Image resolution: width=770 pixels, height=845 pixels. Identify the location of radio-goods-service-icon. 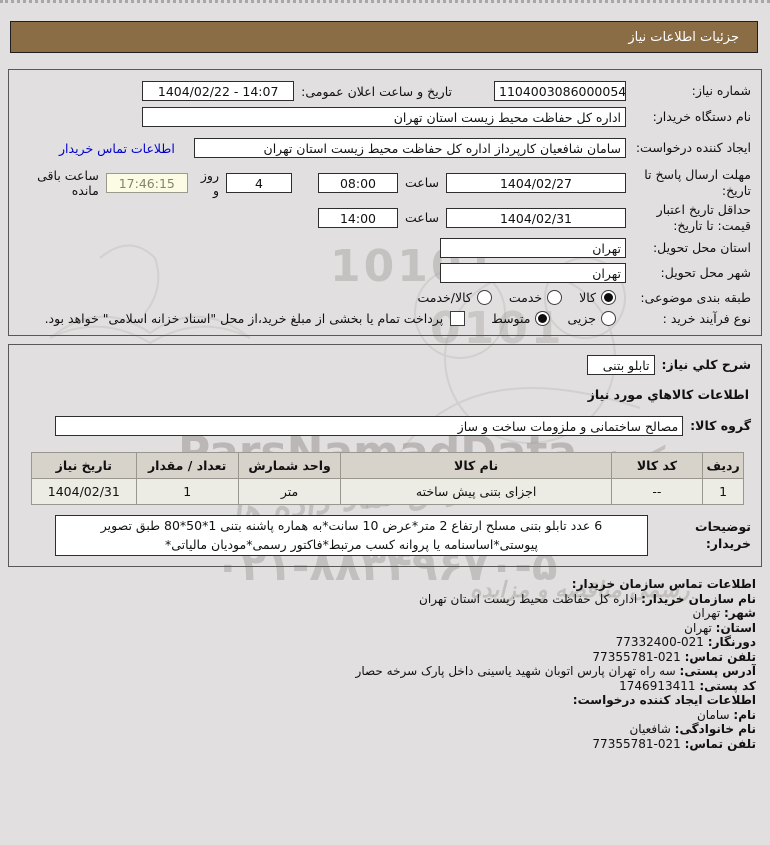
(484, 297).